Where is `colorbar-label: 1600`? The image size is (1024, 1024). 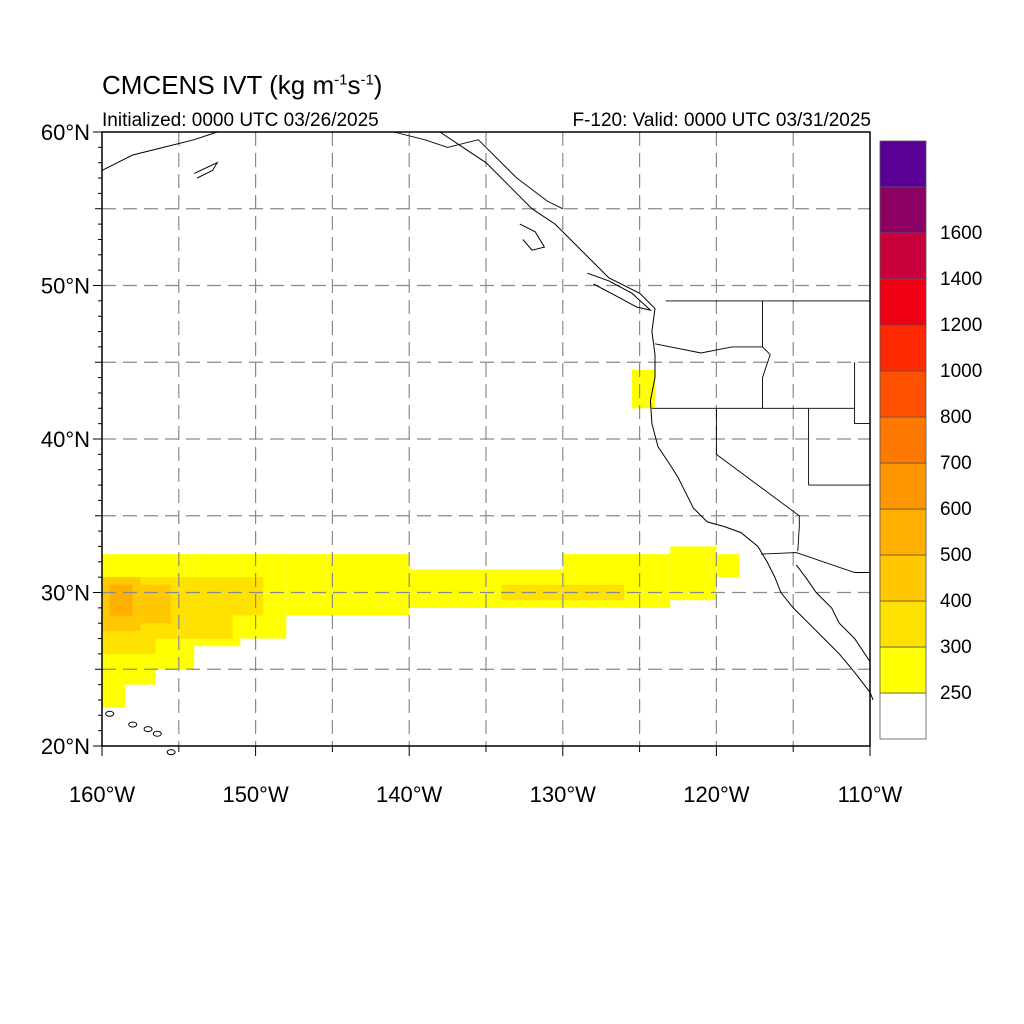 colorbar-label: 1600 is located at coordinates (961, 233).